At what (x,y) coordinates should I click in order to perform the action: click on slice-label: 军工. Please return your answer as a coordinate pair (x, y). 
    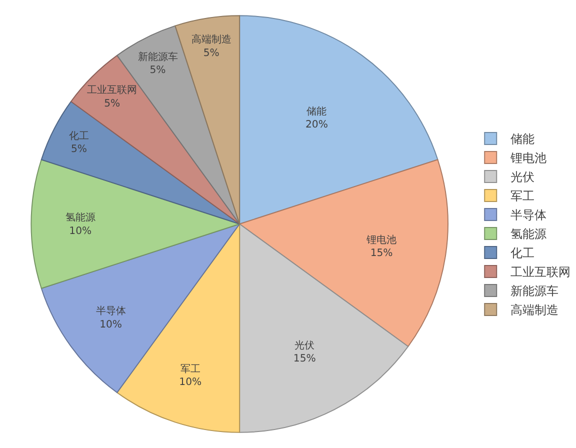
    Looking at the image, I should click on (190, 370).